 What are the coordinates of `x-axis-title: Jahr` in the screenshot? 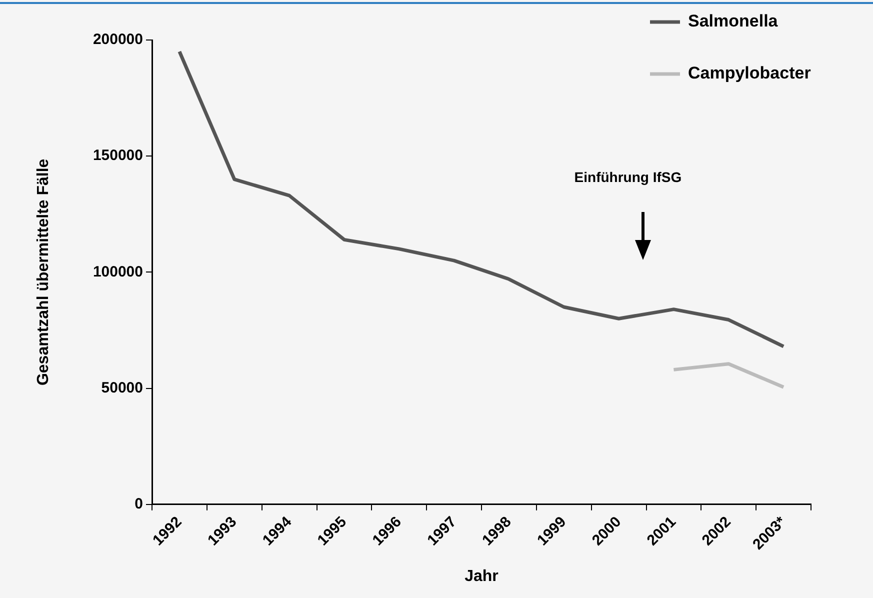 It's located at (481, 576).